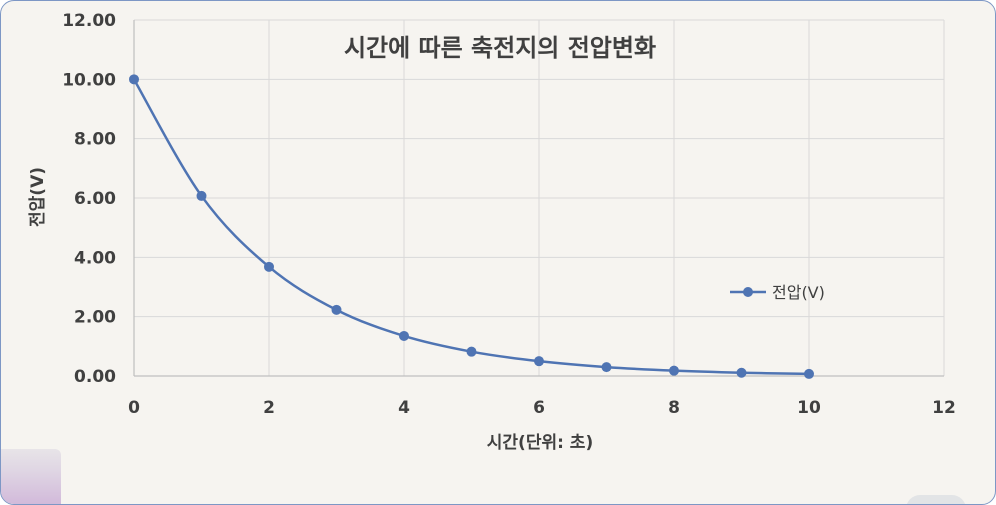 This screenshot has height=505, width=996. Describe the element at coordinates (540, 443) in the screenshot. I see `x-axis-label: 시간(단위: 초)` at that location.